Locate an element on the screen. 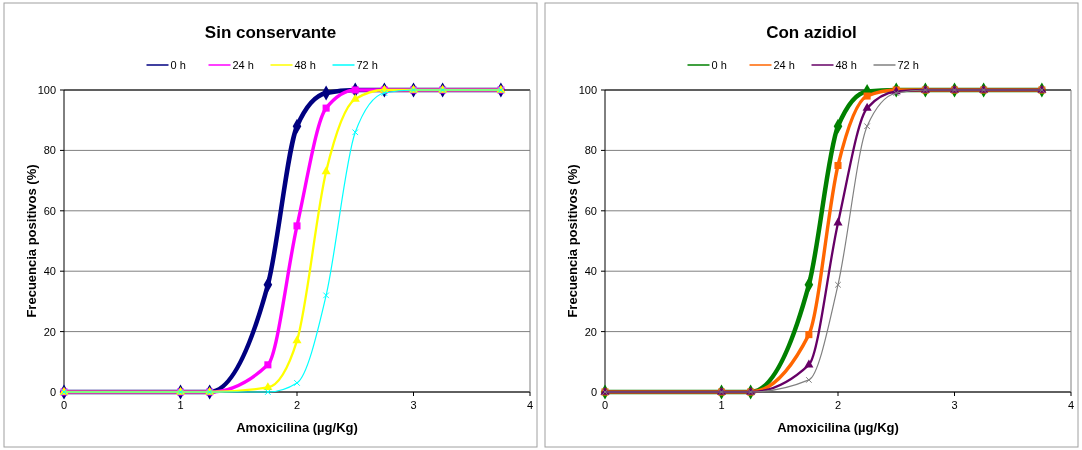 The image size is (1082, 450). chart-title: Sin conservante is located at coordinates (270, 32).